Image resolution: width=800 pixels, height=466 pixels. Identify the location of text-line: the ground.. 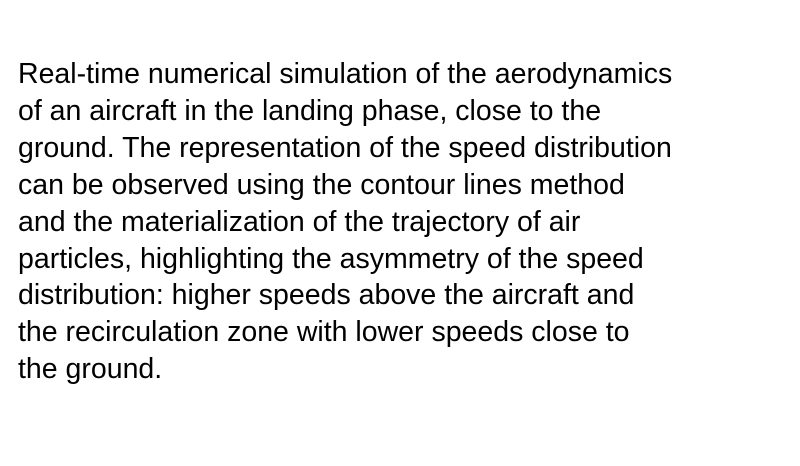
(90, 369).